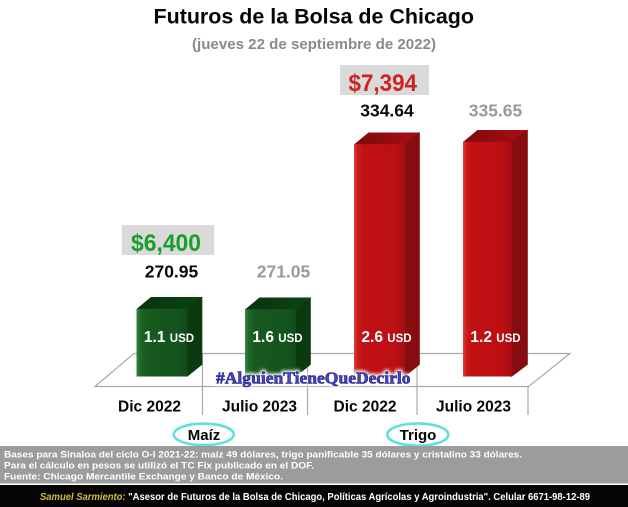 The height and width of the screenshot is (507, 628). Describe the element at coordinates (383, 83) in the screenshot. I see `svg-text: $7,394` at that location.